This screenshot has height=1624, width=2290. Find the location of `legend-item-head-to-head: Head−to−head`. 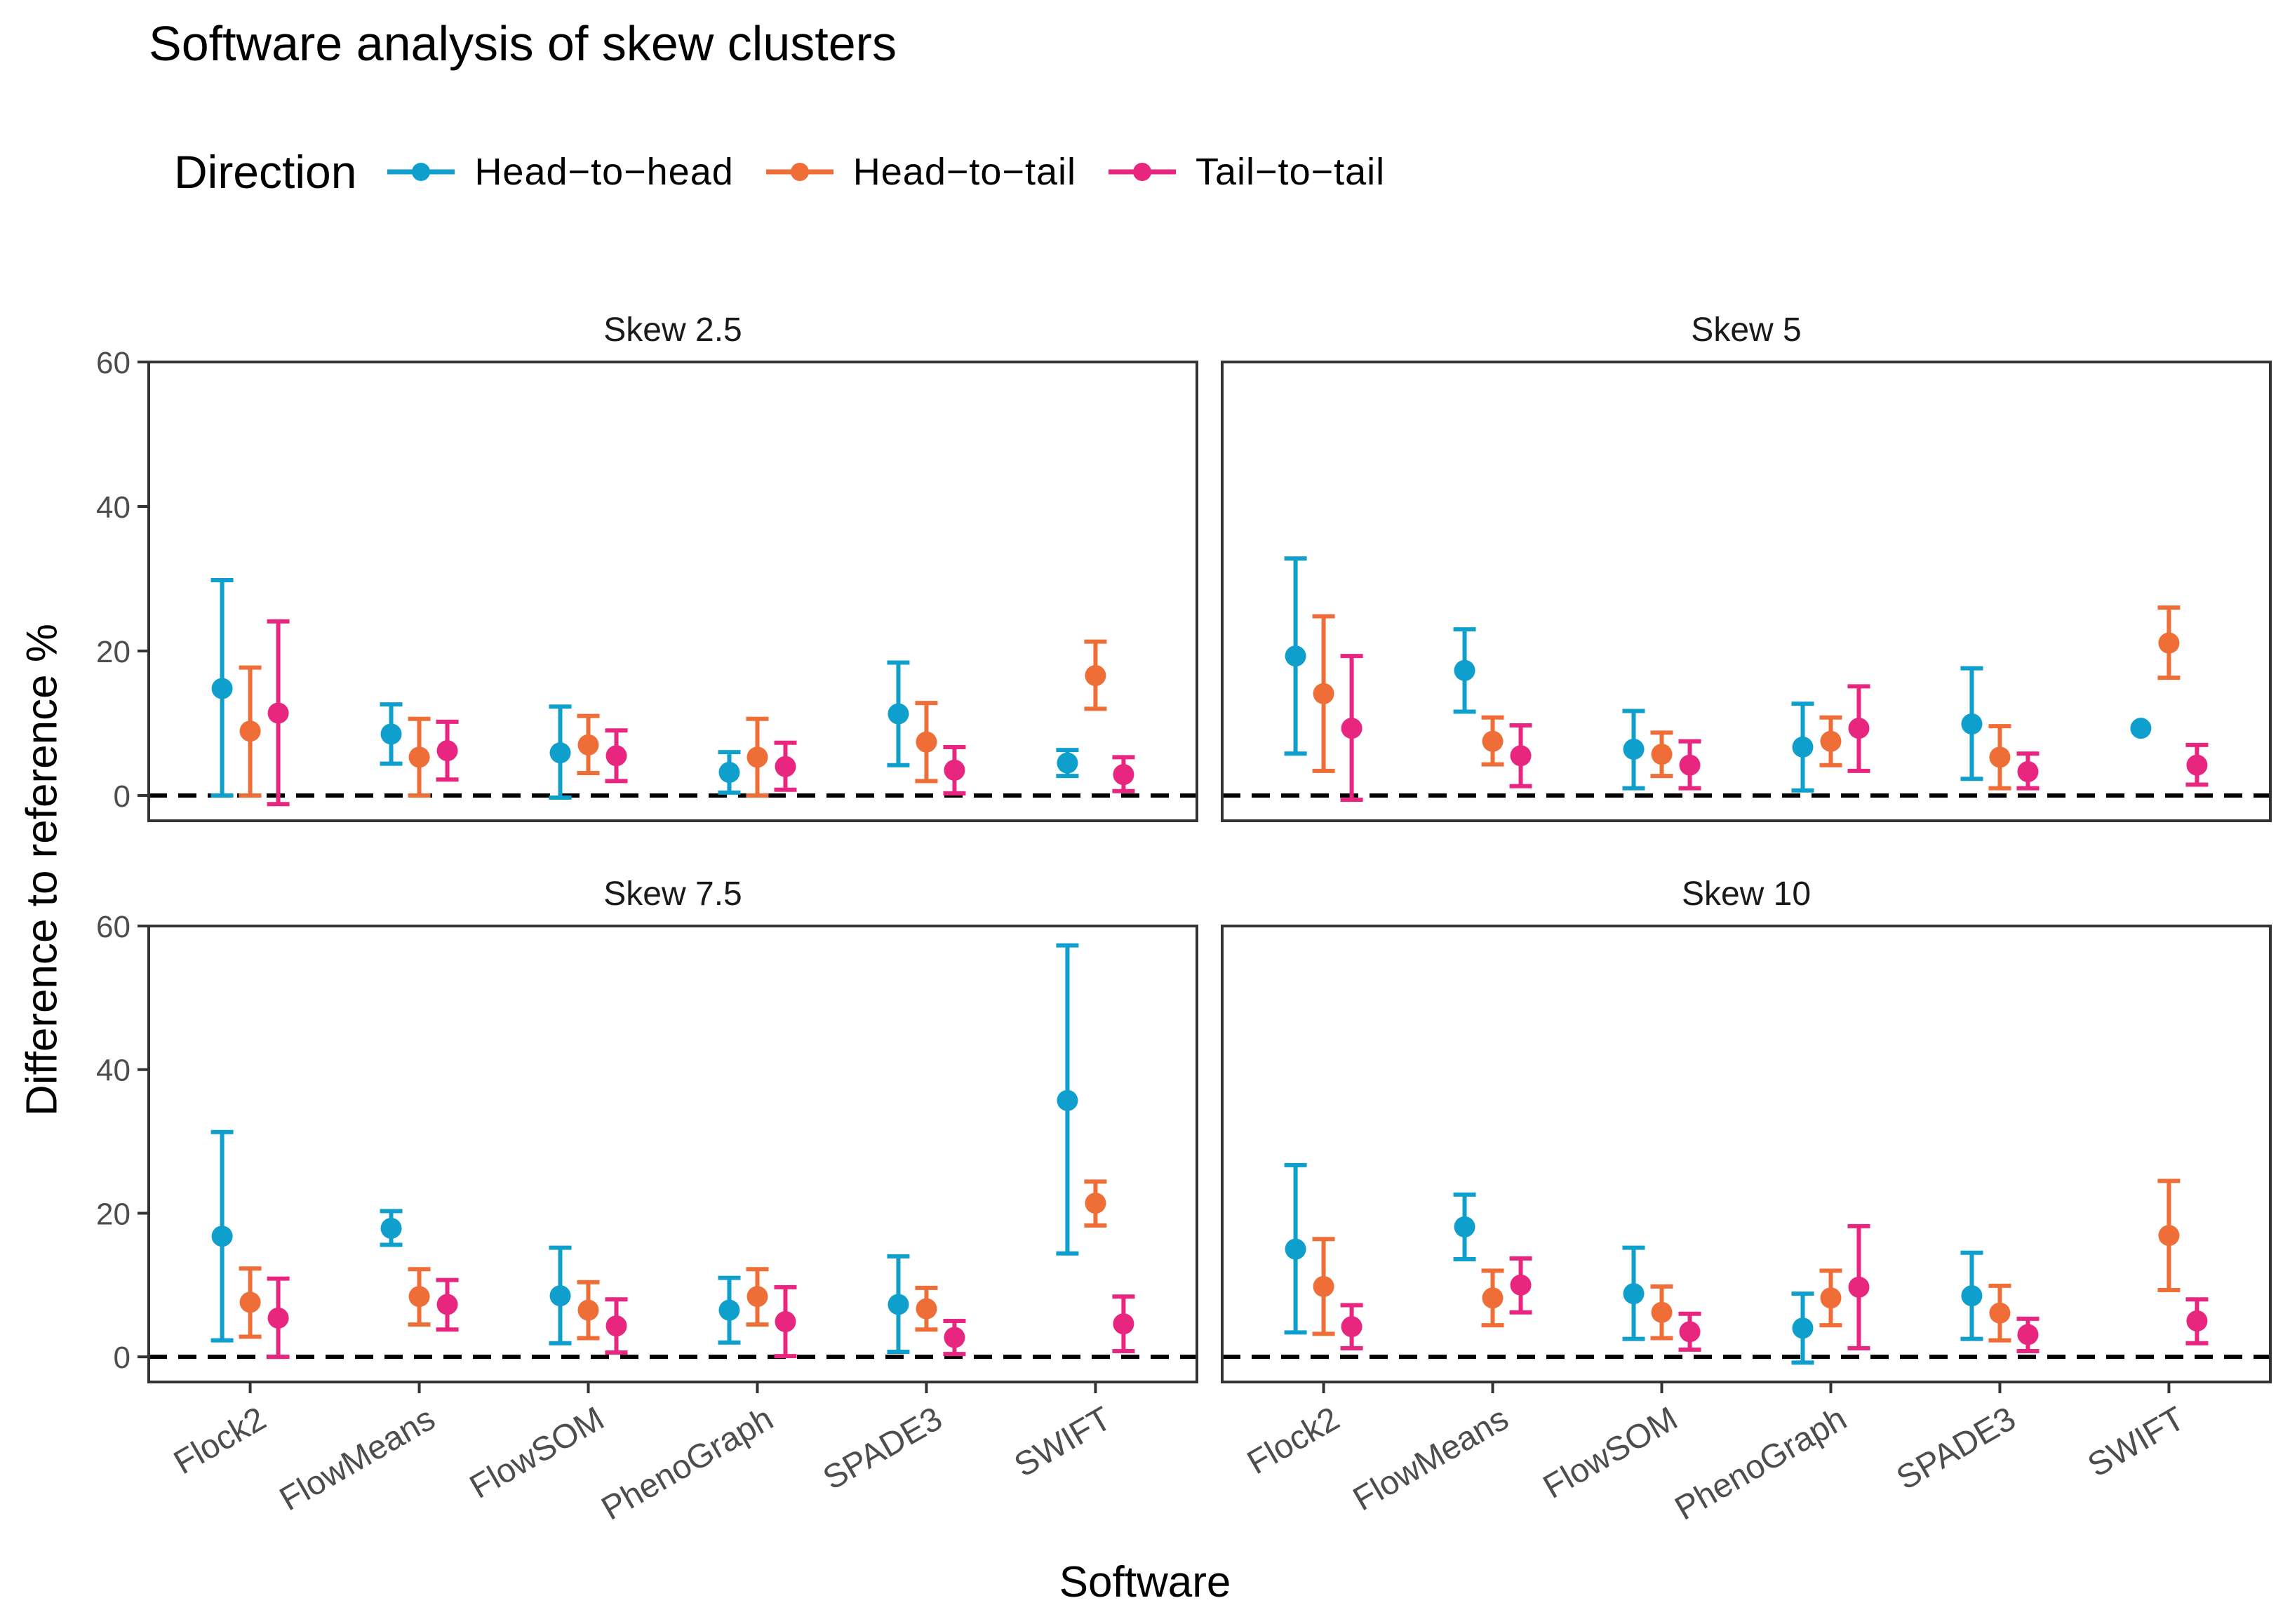

legend-item-head-to-head: Head−to−head is located at coordinates (559, 172).